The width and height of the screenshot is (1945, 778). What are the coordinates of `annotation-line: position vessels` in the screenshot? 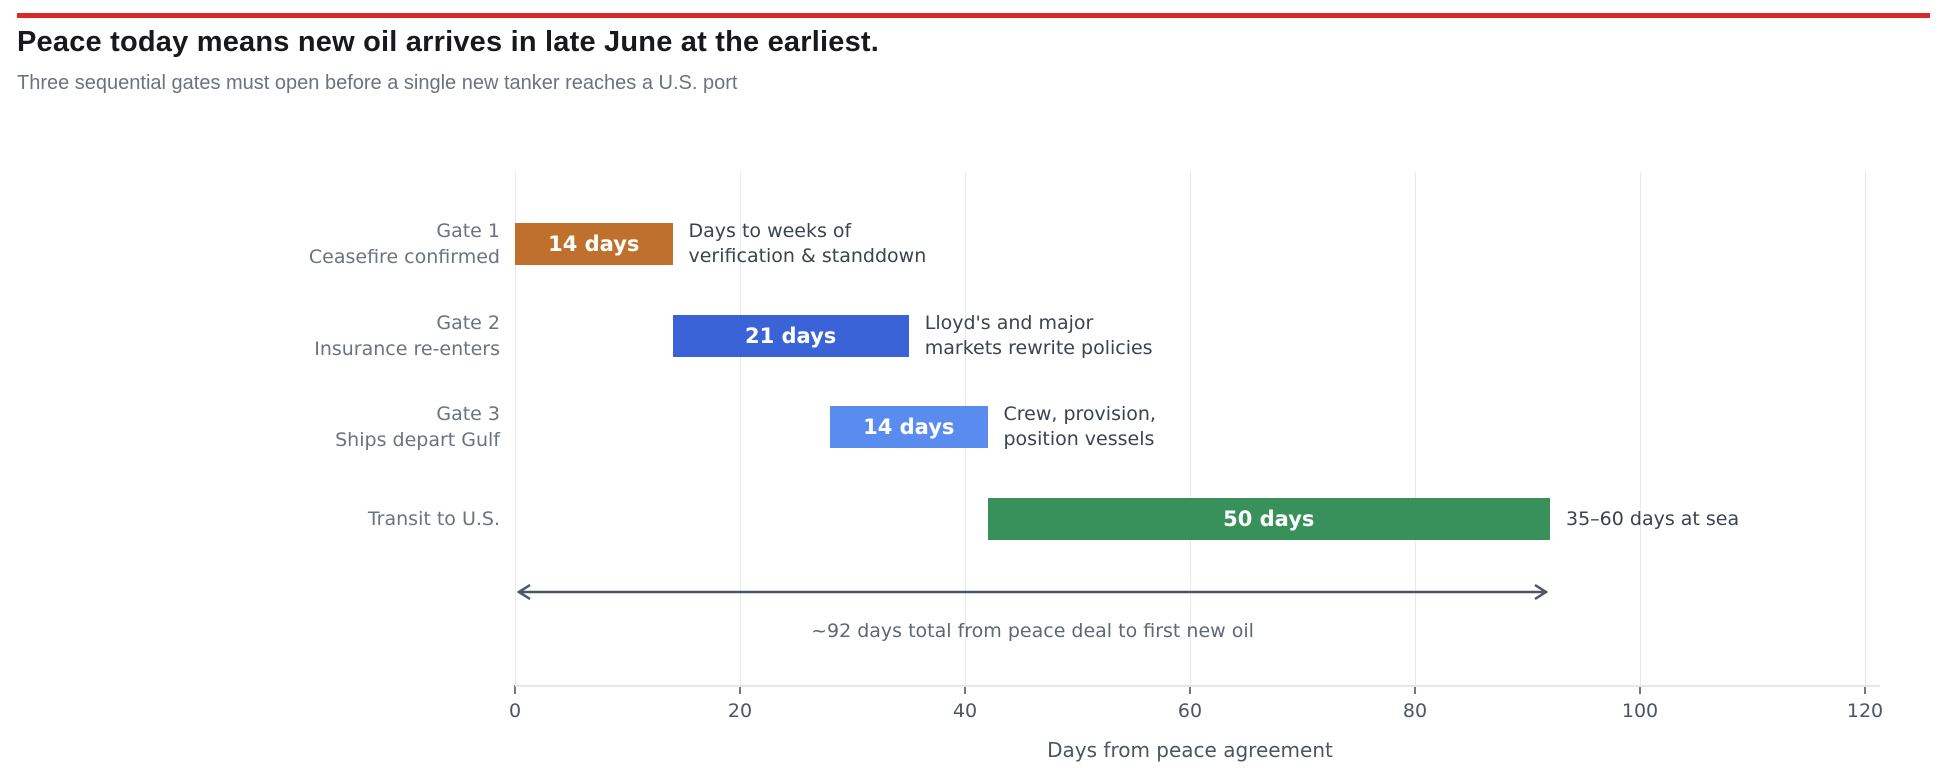 It's located at (1079, 439).